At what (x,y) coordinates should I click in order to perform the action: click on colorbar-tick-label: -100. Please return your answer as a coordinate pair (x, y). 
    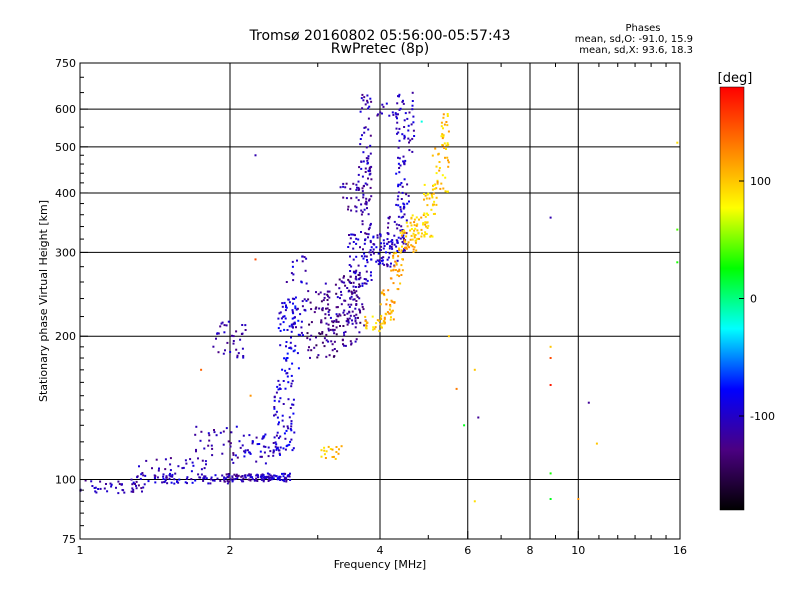
    Looking at the image, I should click on (762, 416).